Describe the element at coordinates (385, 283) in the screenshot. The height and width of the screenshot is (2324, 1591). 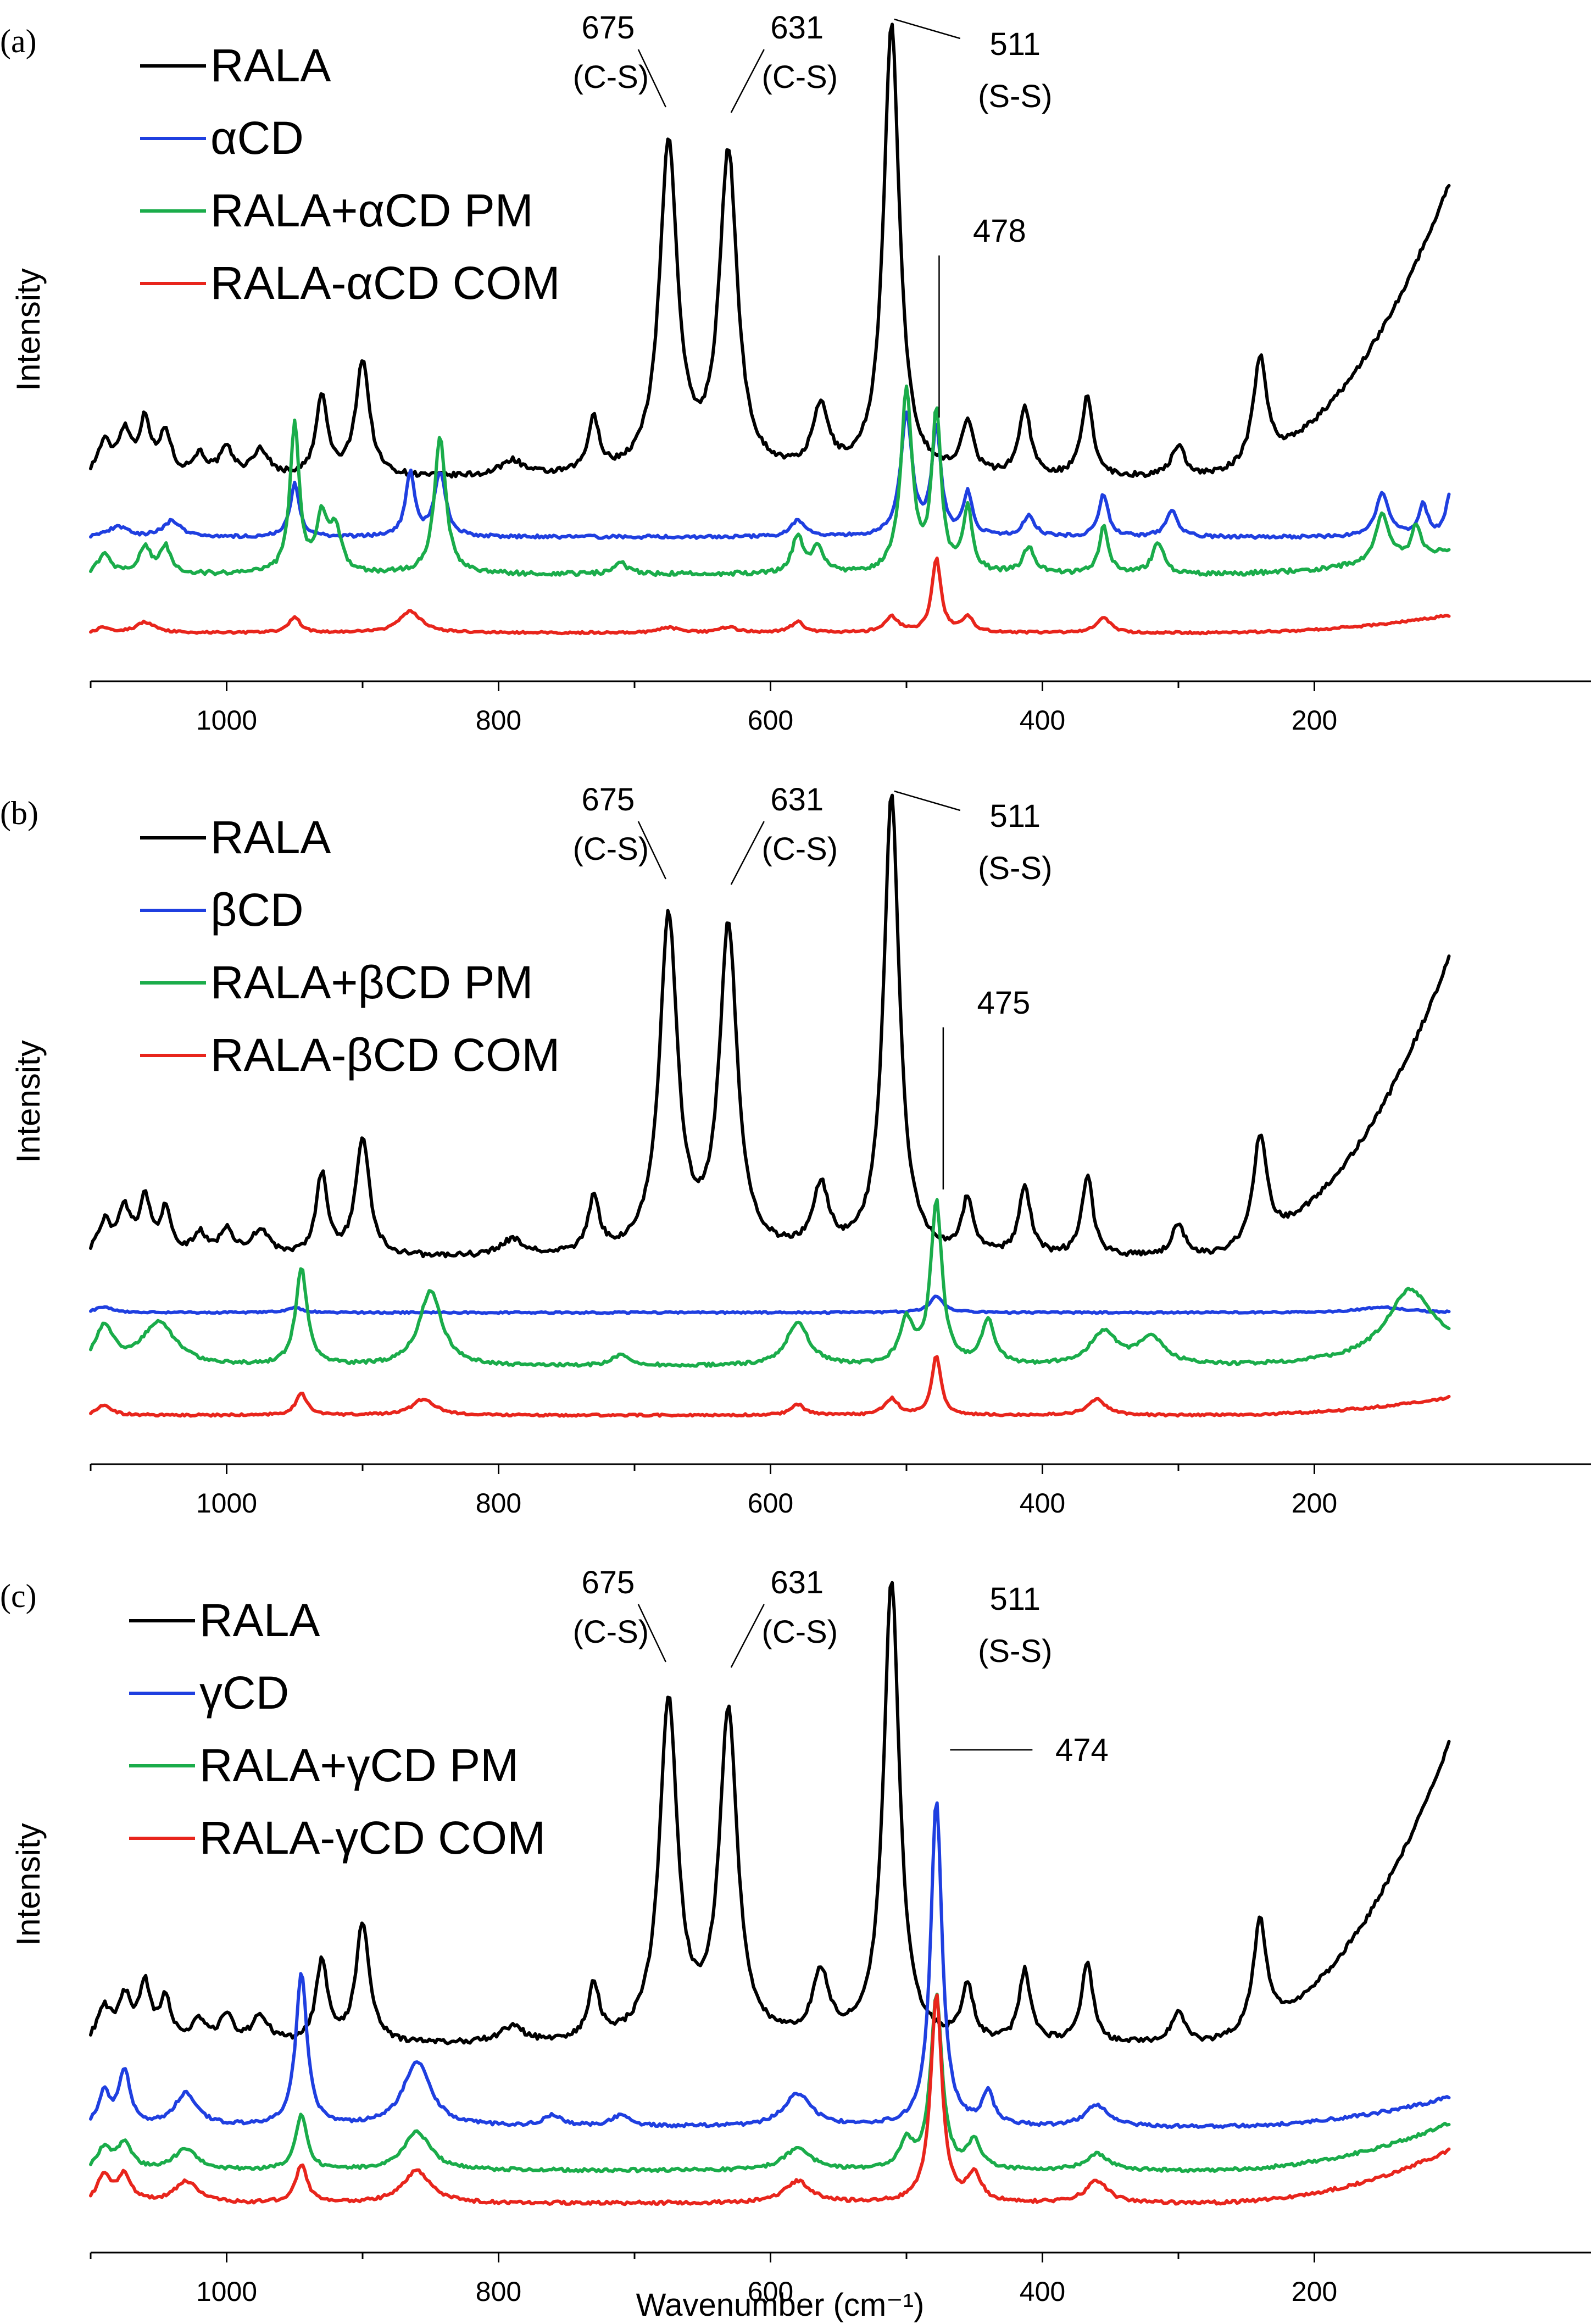
I see `legend-entry: RALA-αCD COM` at that location.